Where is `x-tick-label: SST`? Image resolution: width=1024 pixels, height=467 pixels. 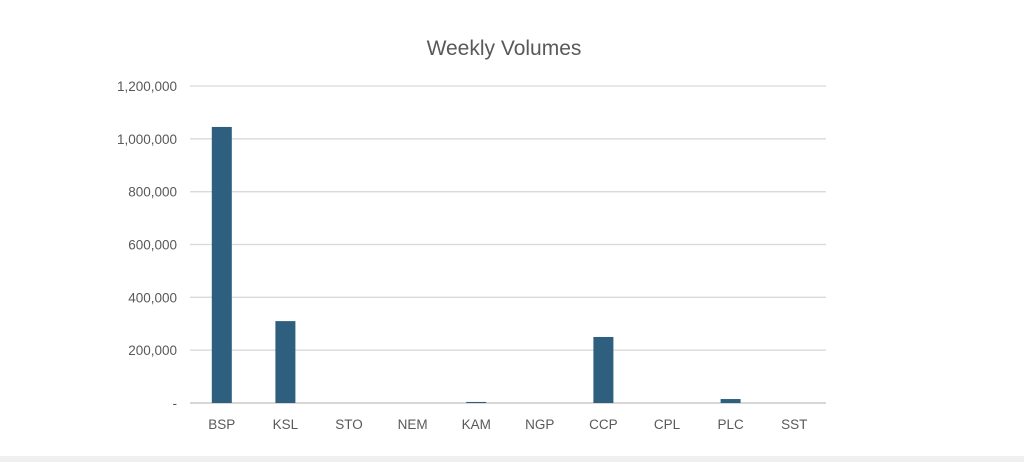
x-tick-label: SST is located at coordinates (794, 424).